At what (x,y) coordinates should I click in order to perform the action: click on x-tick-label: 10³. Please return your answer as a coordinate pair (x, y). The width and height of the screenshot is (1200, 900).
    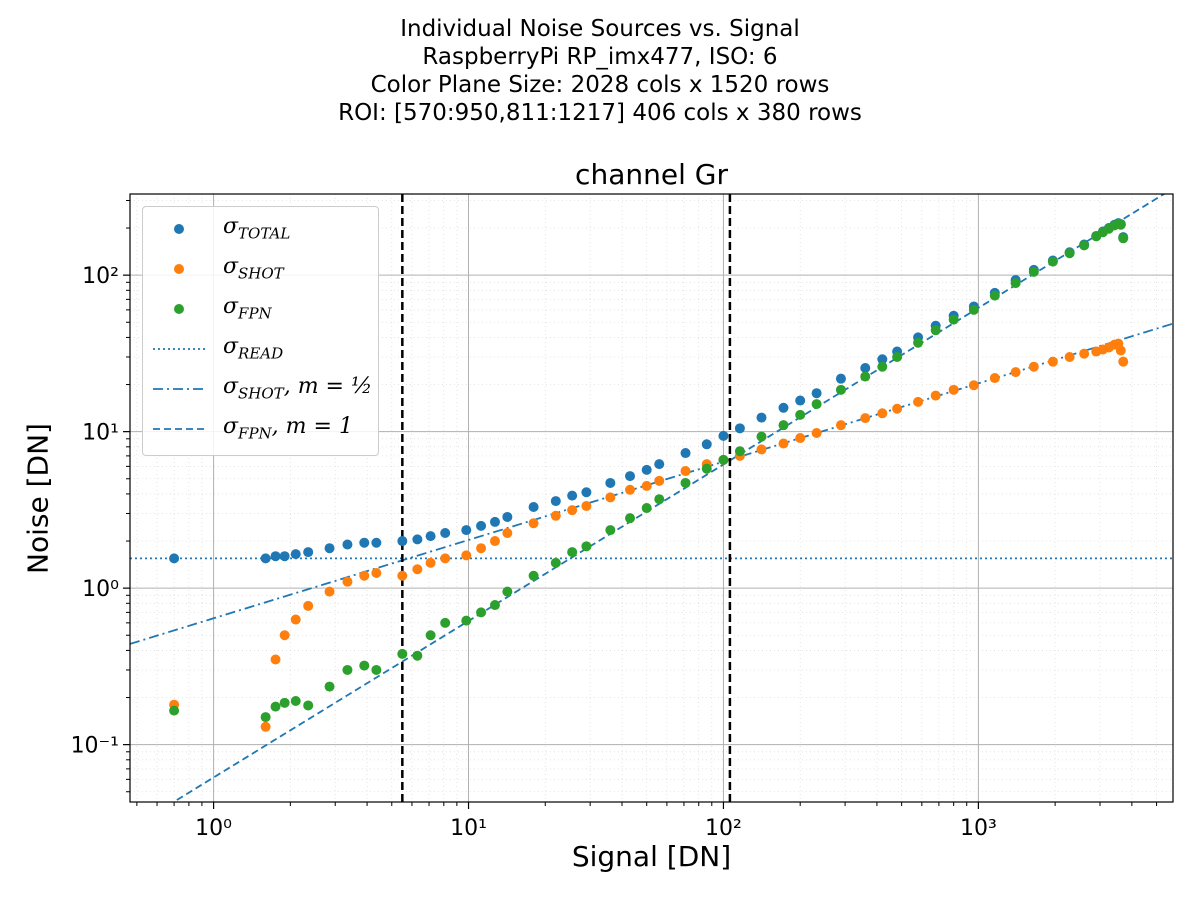
    Looking at the image, I should click on (978, 828).